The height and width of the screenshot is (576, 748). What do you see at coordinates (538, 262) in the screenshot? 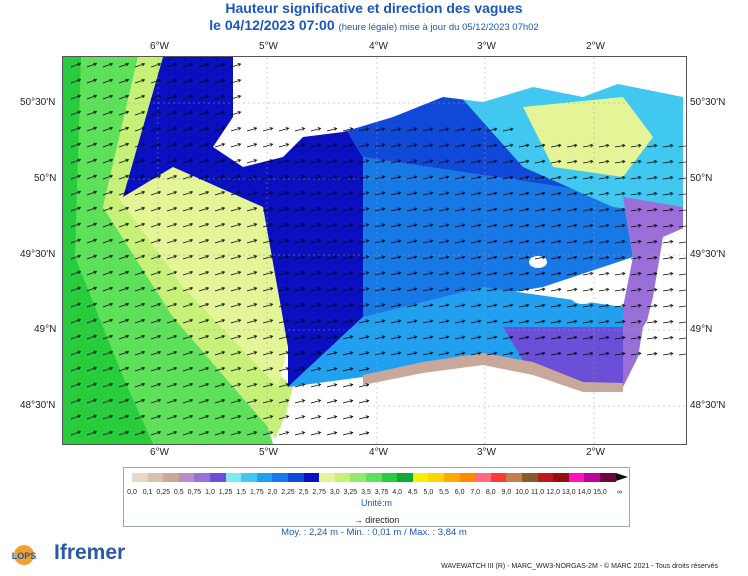
I see `island-guernsey` at bounding box center [538, 262].